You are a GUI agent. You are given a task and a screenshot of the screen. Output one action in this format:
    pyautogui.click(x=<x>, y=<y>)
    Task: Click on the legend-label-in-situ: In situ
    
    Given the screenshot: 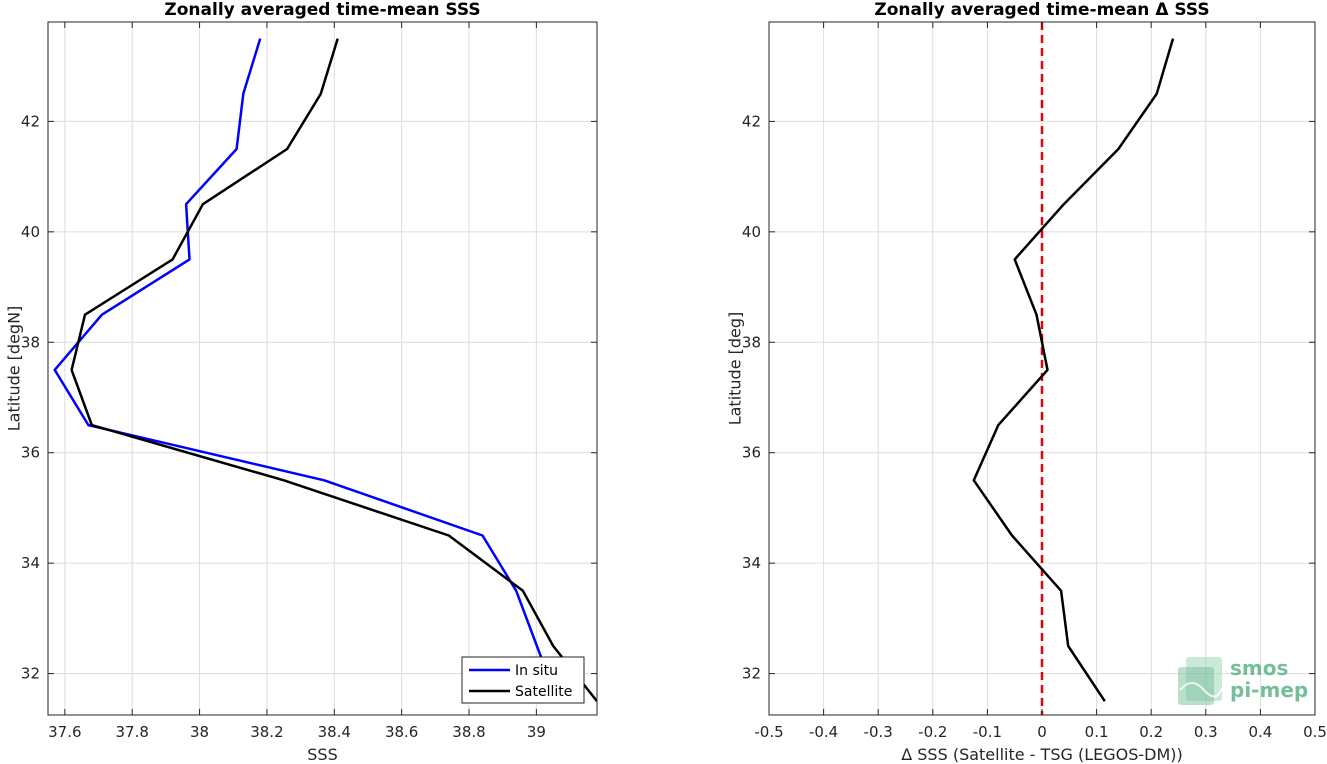 What is the action you would take?
    pyautogui.click(x=536, y=671)
    